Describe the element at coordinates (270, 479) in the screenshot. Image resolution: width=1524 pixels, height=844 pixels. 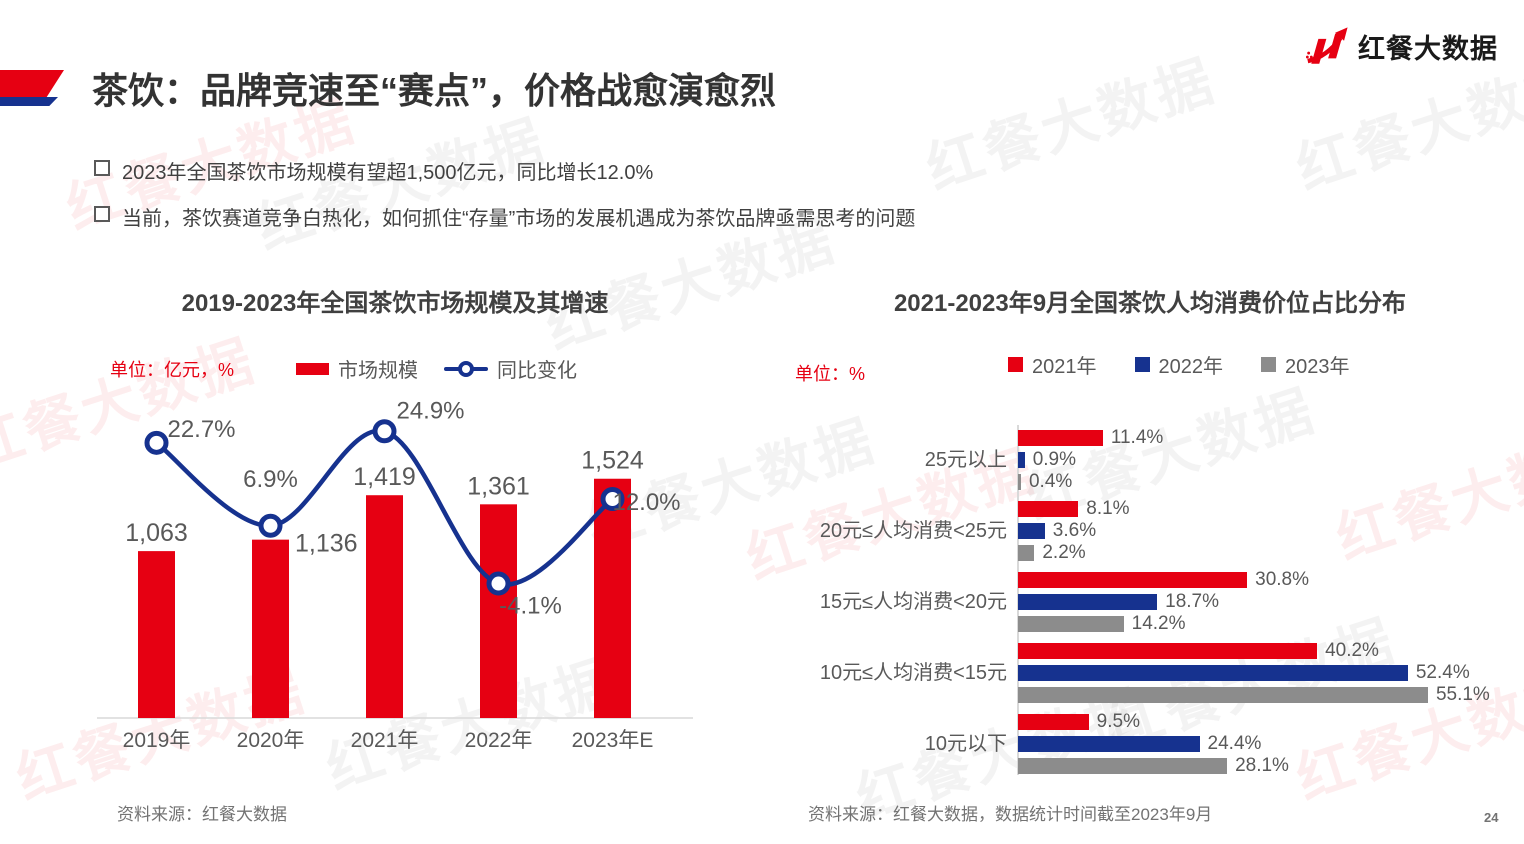
I see `yoy-value-label: 6.9%` at that location.